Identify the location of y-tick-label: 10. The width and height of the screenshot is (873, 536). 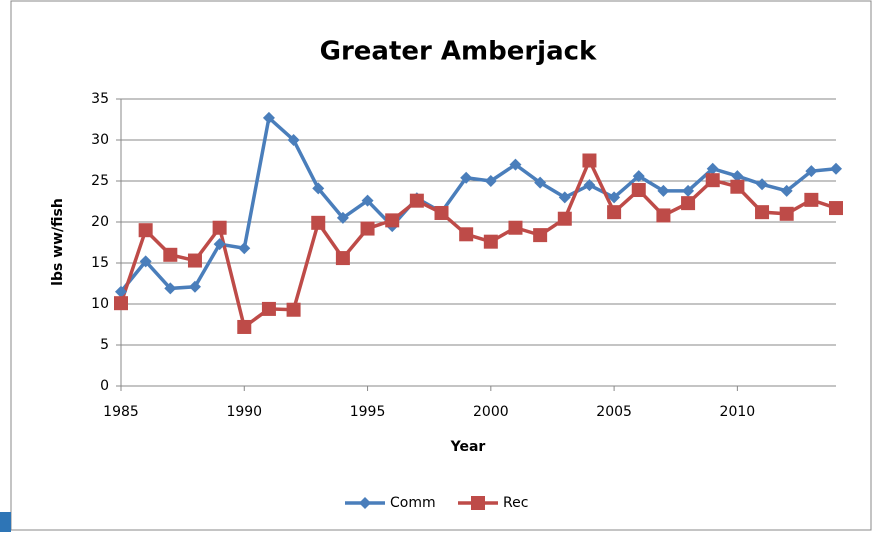
(100, 304).